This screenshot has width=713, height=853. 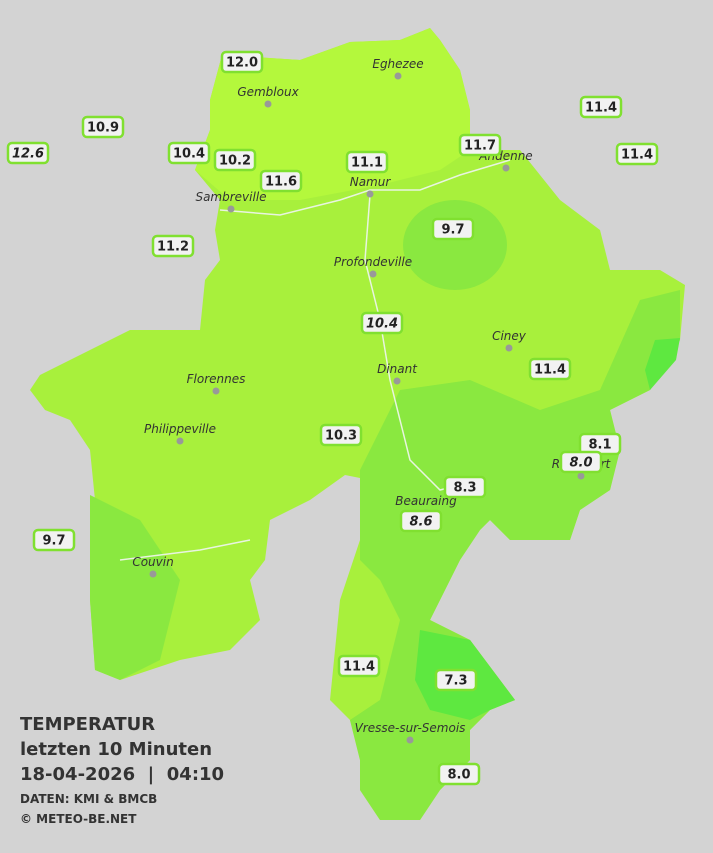 What do you see at coordinates (599, 445) in the screenshot?
I see `station-value: 8.1` at bounding box center [599, 445].